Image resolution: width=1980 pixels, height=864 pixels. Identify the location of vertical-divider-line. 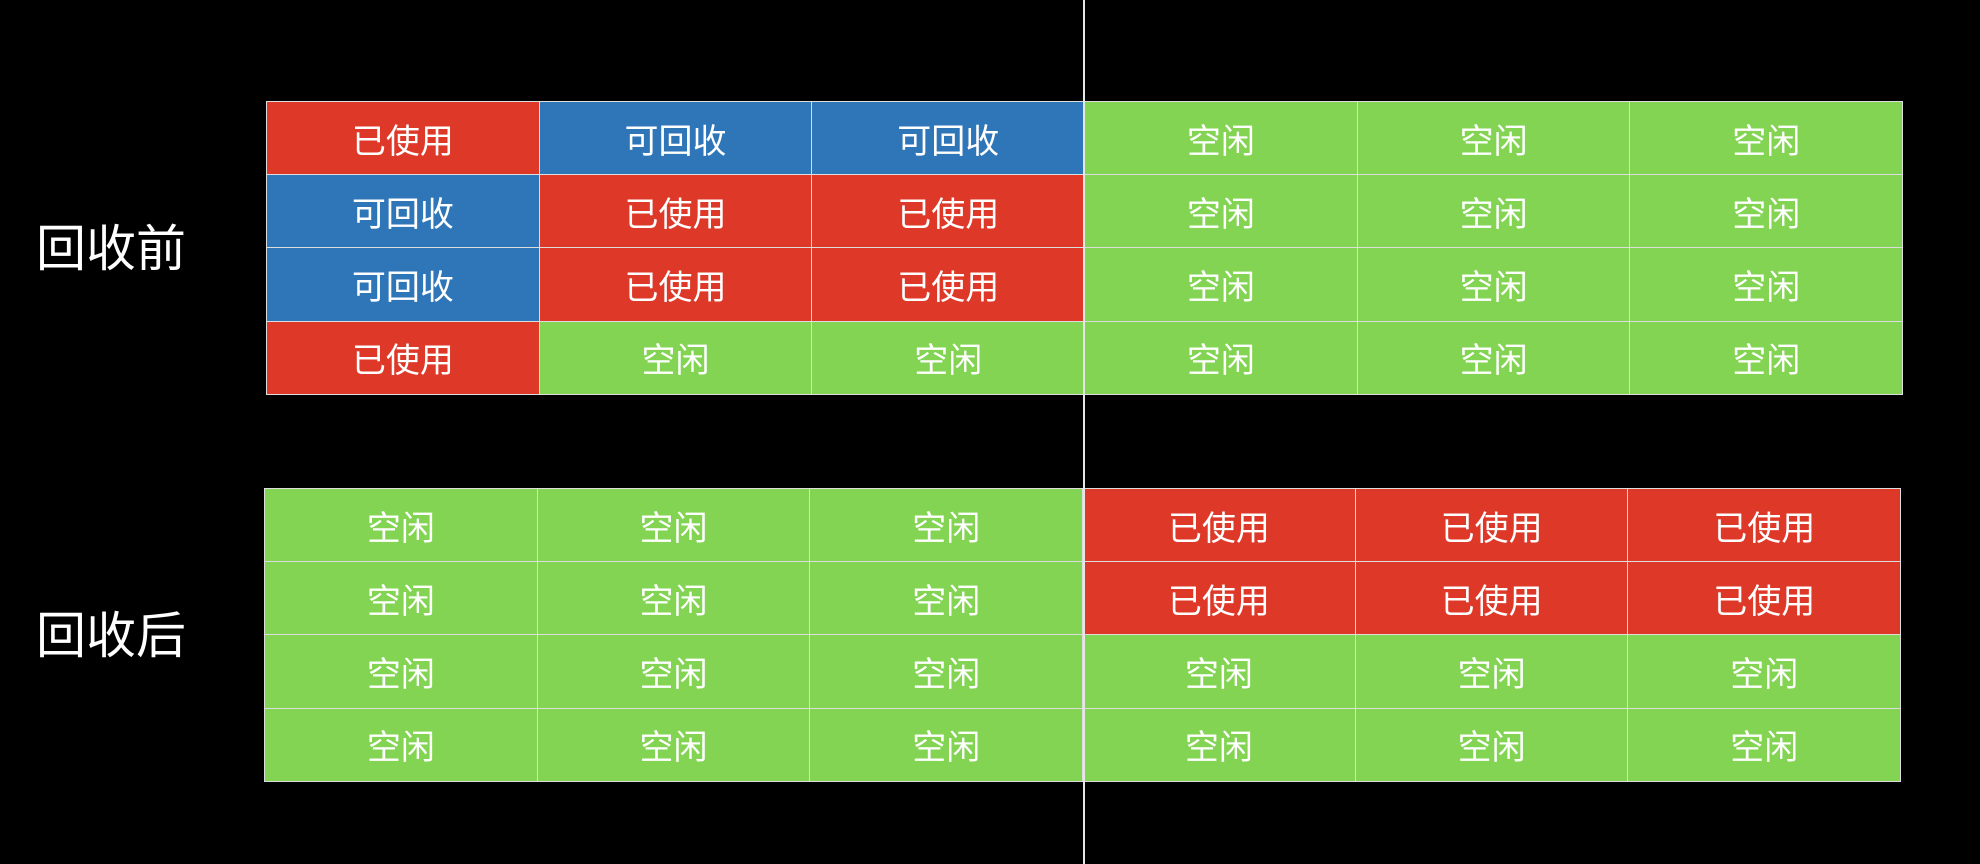
(1084, 432).